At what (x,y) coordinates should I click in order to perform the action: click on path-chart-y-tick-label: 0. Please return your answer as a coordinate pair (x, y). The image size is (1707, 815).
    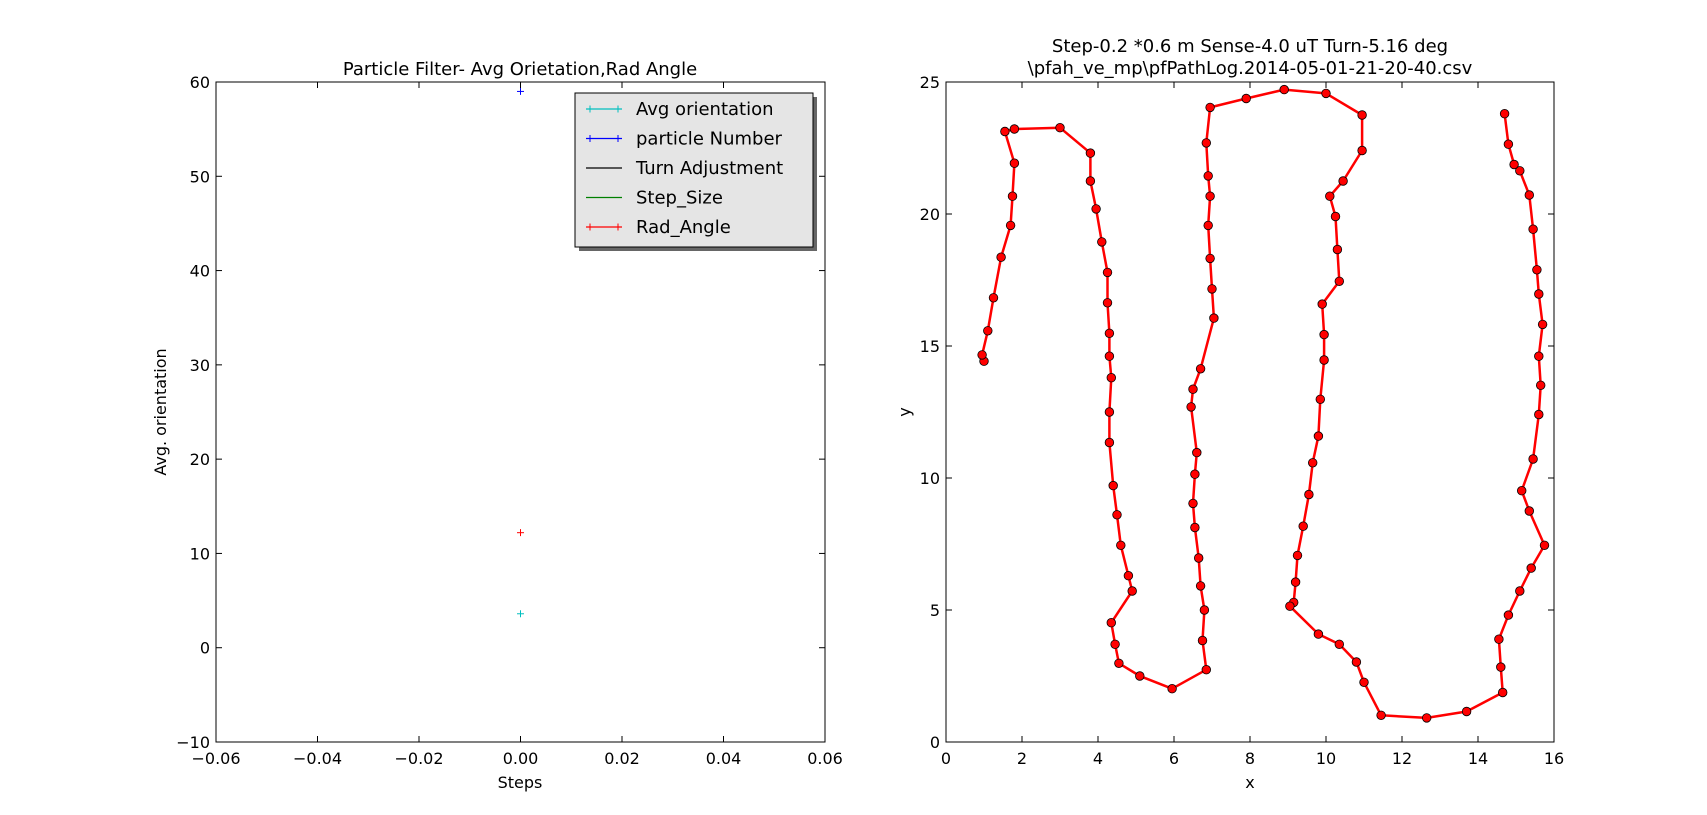
    Looking at the image, I should click on (935, 742).